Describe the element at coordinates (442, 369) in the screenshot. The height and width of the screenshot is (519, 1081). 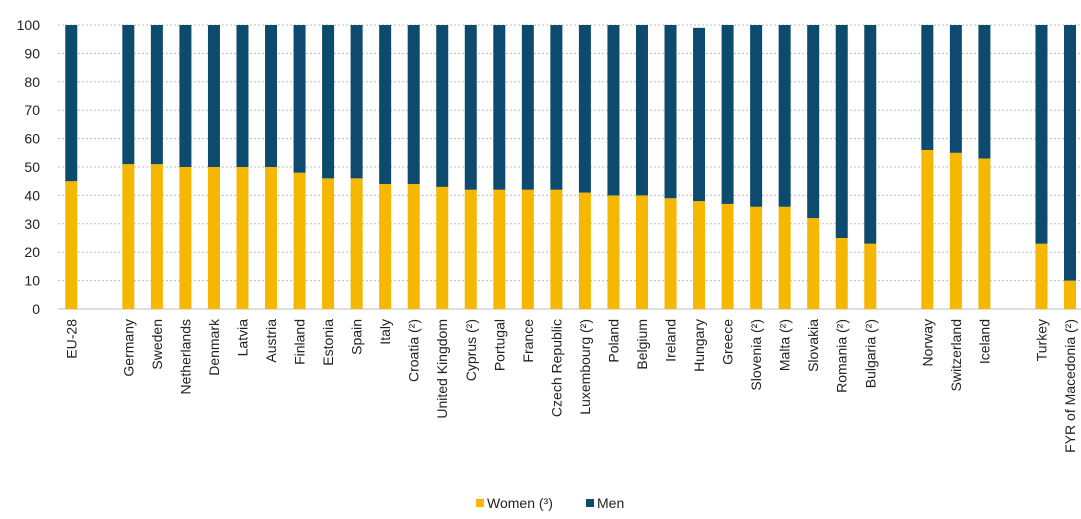
I see `x-tick-label: United Kingdom` at that location.